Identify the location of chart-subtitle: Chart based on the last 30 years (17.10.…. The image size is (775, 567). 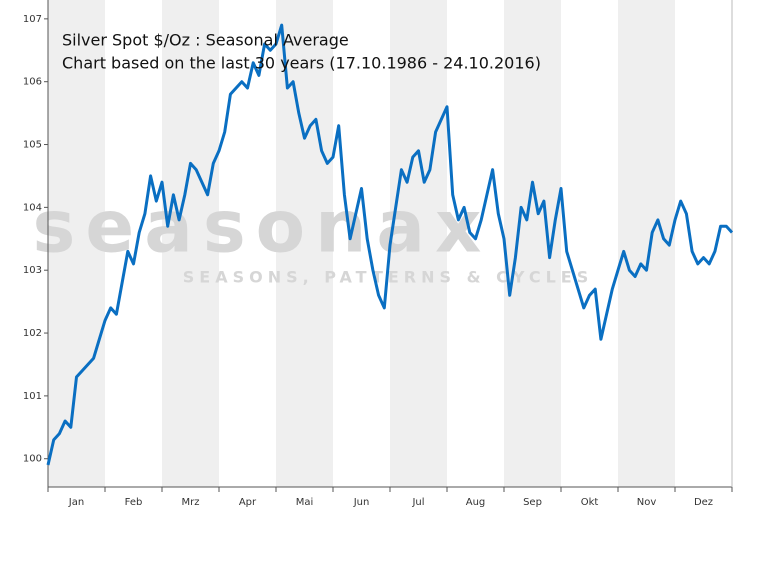
(301, 63).